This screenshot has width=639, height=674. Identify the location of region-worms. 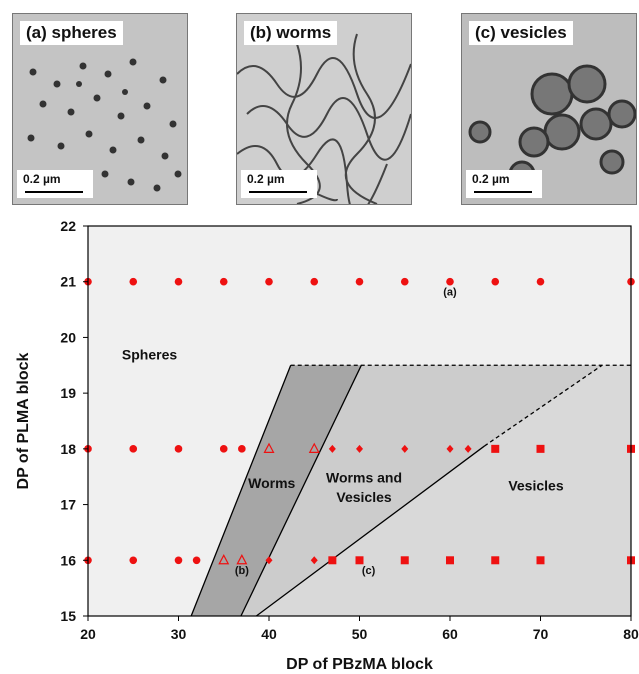
(276, 490).